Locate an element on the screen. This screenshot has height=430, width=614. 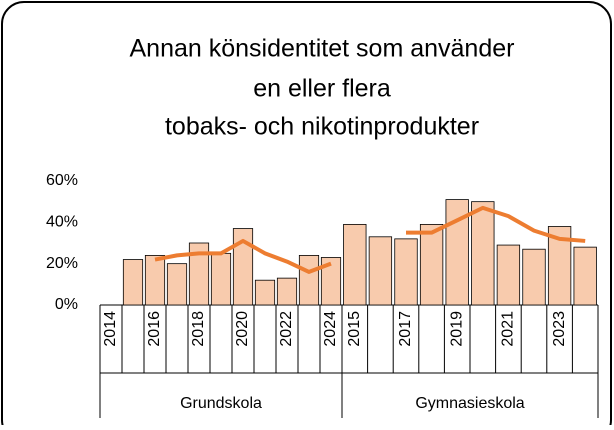
y-tick-label: 20% is located at coordinates (62, 263).